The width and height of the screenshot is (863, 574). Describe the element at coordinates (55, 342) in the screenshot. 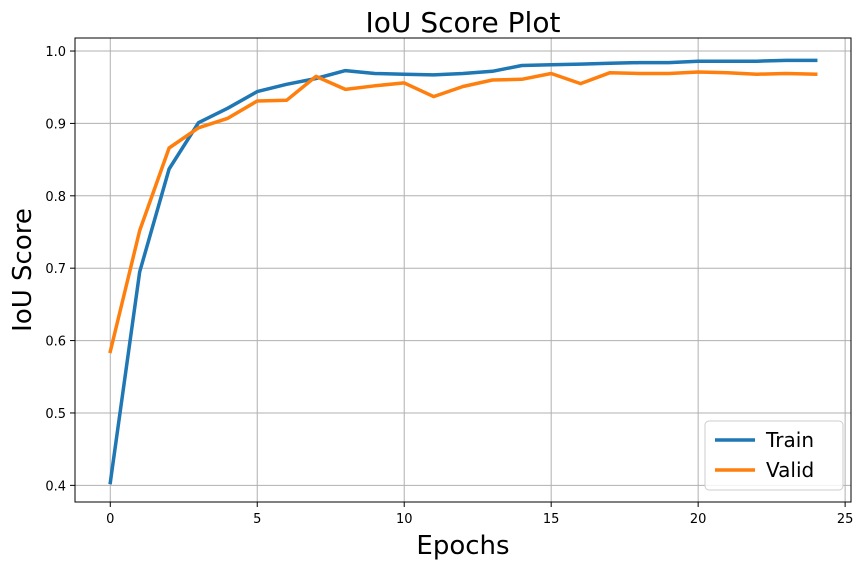

I see `y-tick-label: 0.6` at that location.